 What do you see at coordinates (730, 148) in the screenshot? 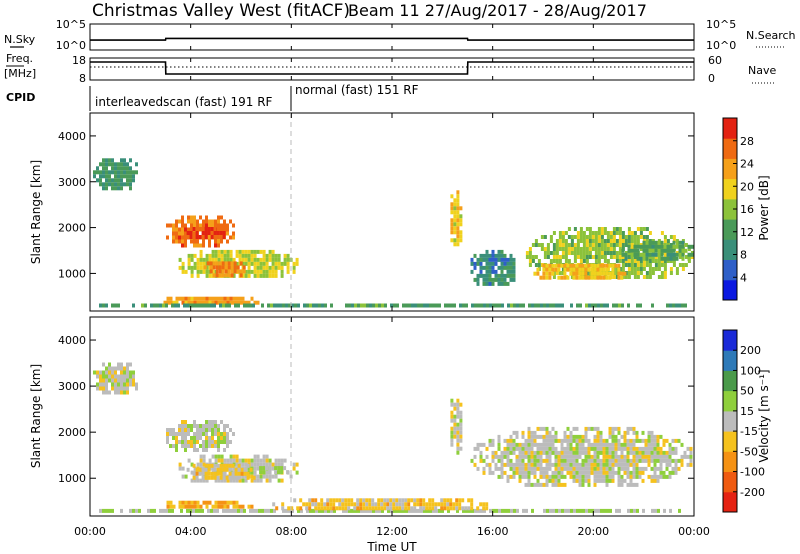
I see `power-colorbar-swatch` at bounding box center [730, 148].